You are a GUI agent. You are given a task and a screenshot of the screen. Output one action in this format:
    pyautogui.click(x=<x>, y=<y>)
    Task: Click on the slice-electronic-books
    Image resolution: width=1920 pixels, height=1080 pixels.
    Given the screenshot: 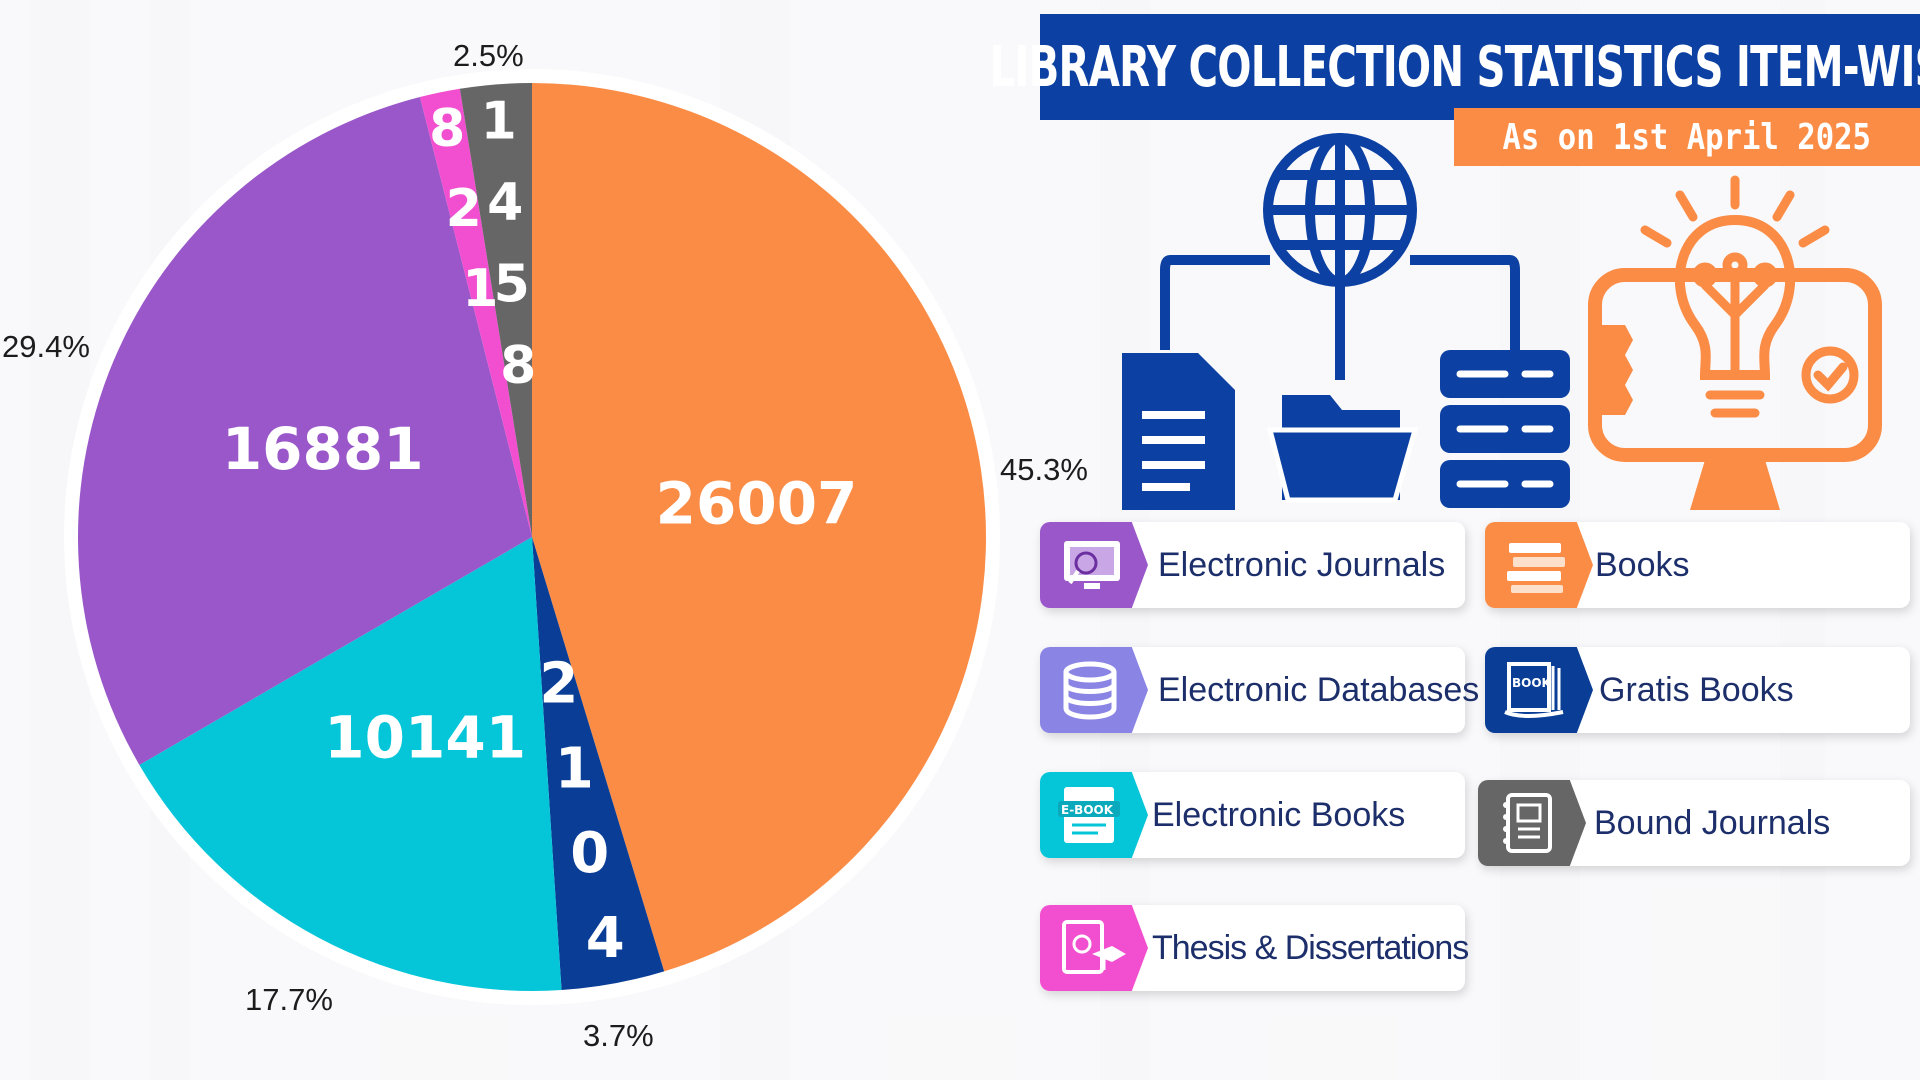 What is the action you would take?
    pyautogui.click(x=350, y=764)
    